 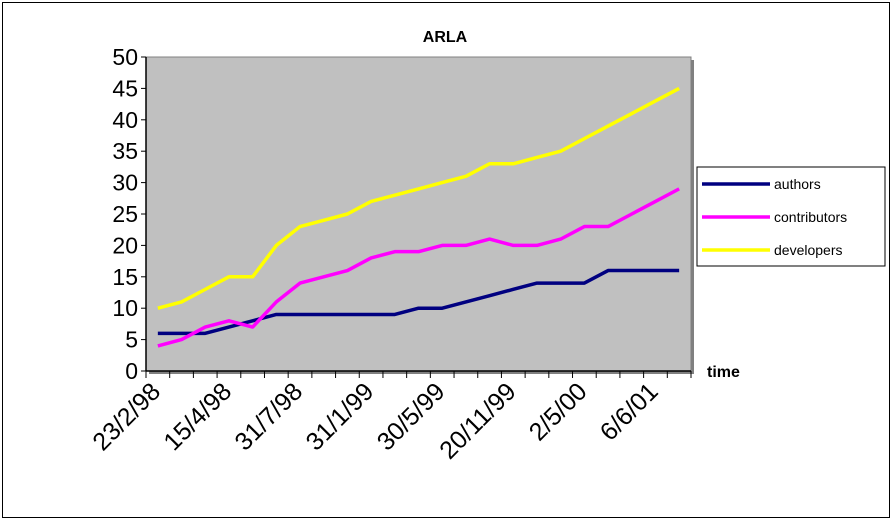 What do you see at coordinates (418, 302) in the screenshot?
I see `series-line-authors` at bounding box center [418, 302].